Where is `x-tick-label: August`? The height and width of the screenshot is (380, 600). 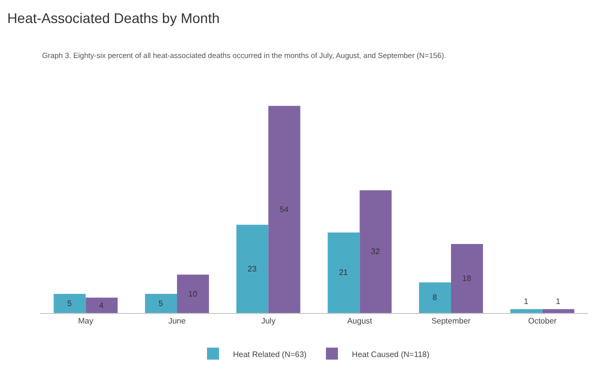
x-tick-label: August is located at coordinates (360, 321).